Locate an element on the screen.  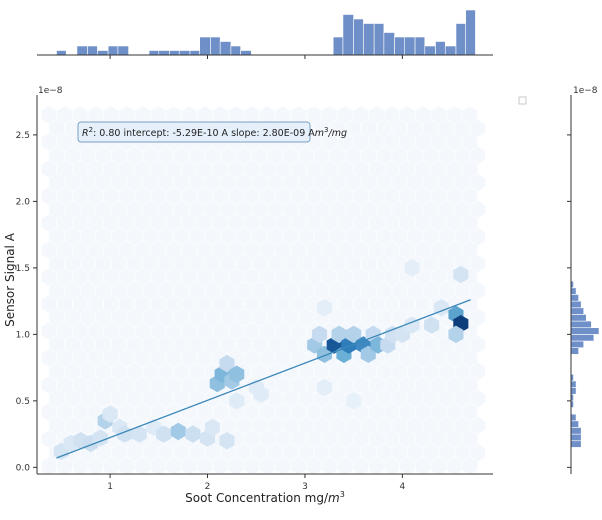
x-axis-label-m: m is located at coordinates (334, 498).